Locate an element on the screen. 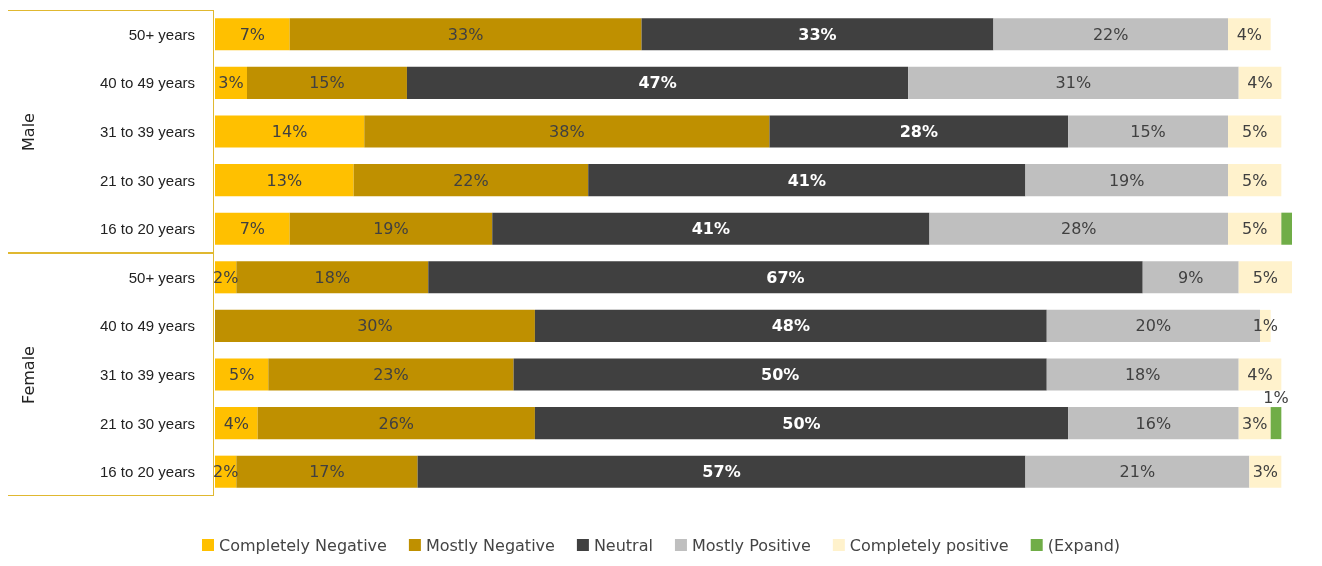 The height and width of the screenshot is (566, 1322). data-label: 13% is located at coordinates (284, 180).